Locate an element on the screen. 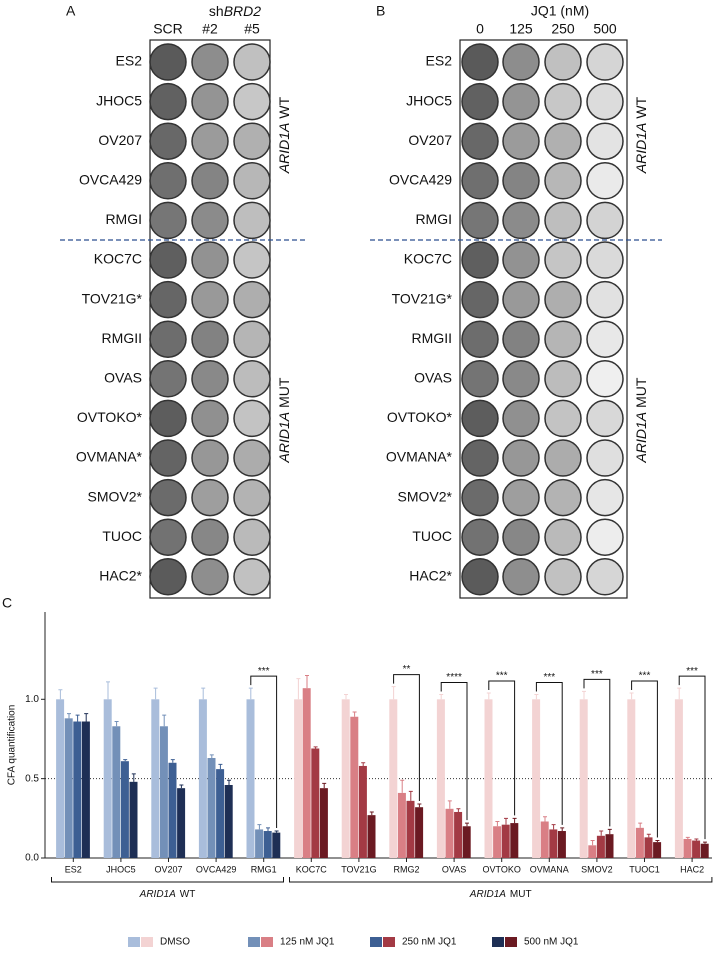  group-bracket is located at coordinates (501, 880).